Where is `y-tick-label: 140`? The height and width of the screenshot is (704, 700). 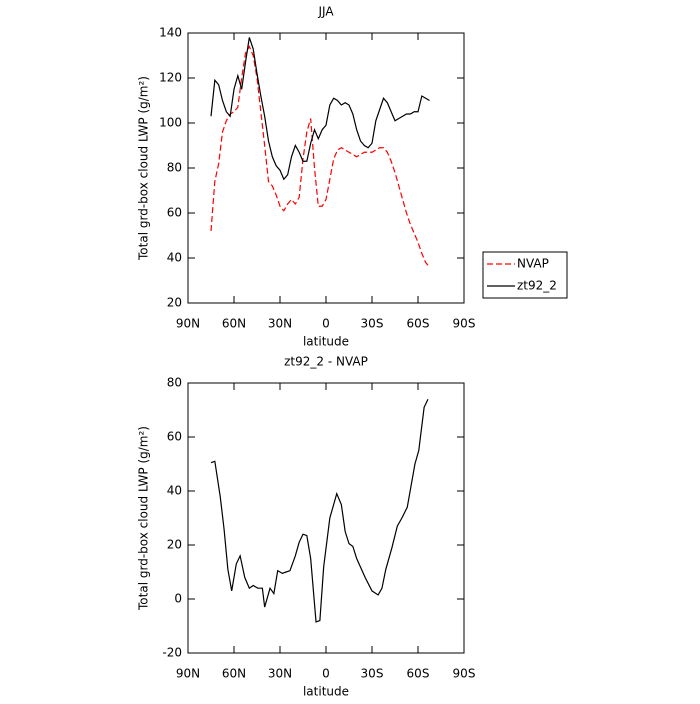 y-tick-label: 140 is located at coordinates (170, 33).